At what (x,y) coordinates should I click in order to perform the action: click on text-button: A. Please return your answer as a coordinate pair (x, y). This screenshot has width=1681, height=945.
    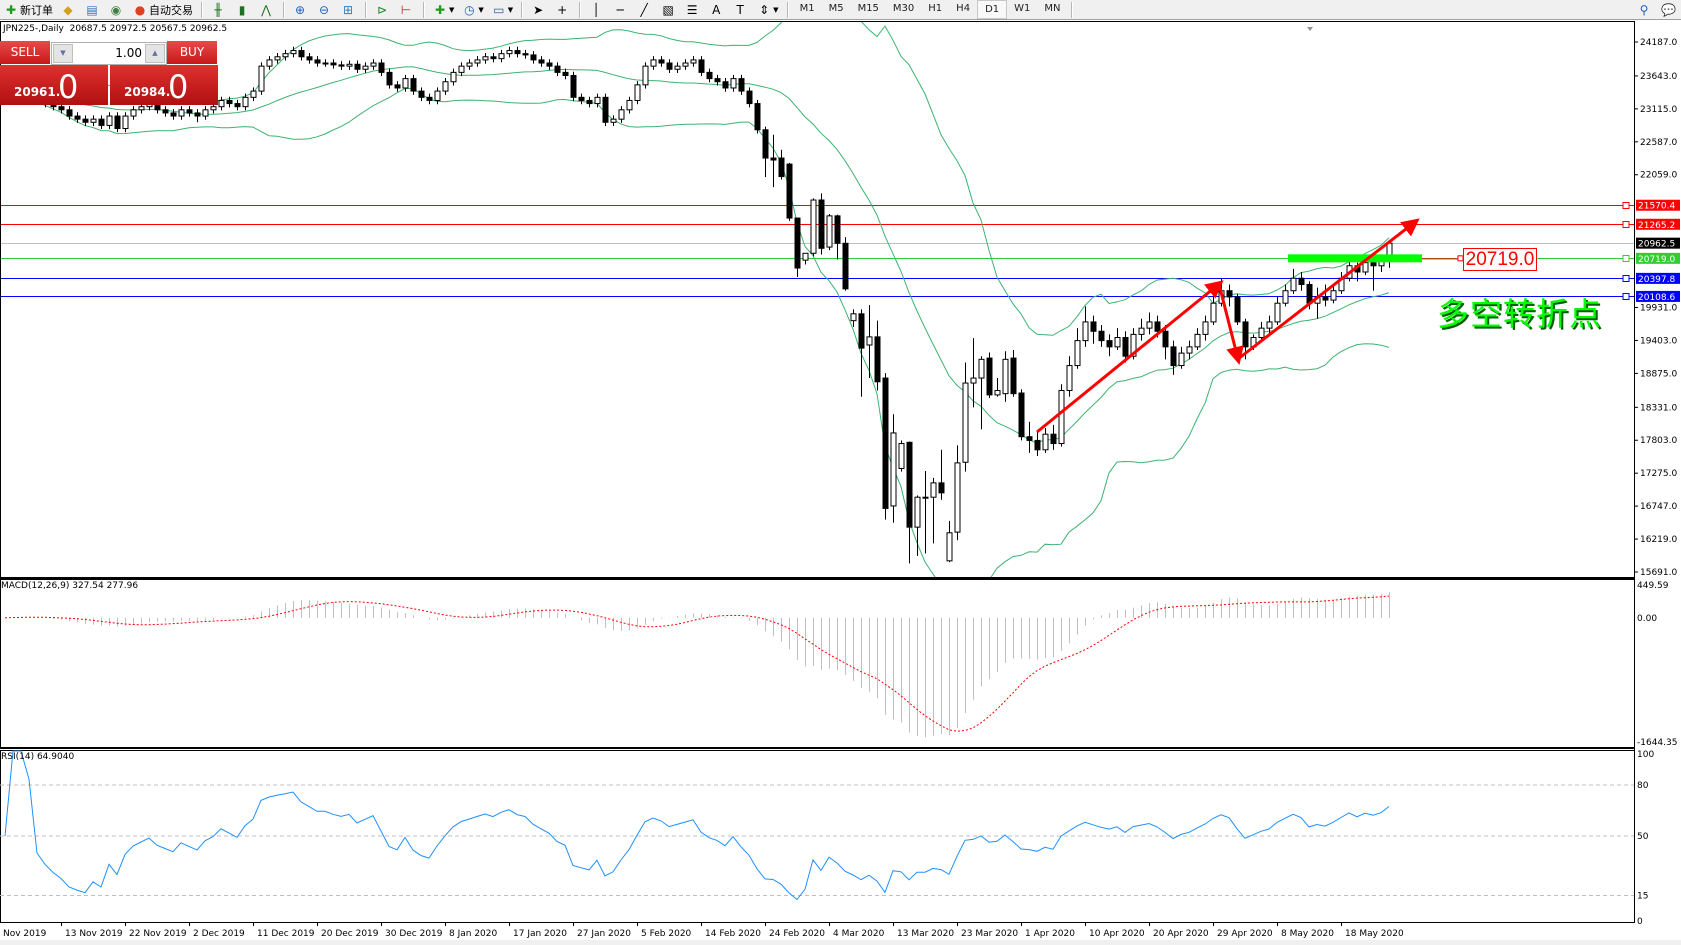
    Looking at the image, I should click on (717, 9).